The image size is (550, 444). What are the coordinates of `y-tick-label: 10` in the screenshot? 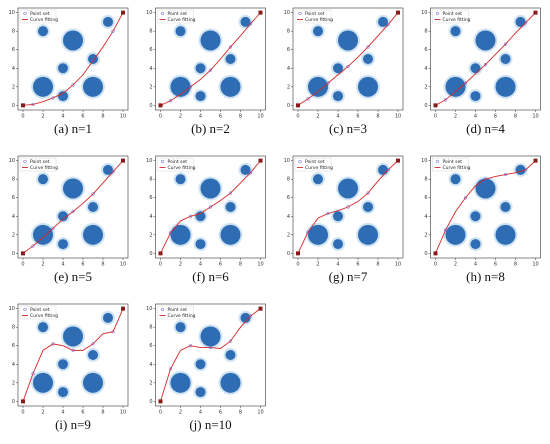 It's located at (424, 161).